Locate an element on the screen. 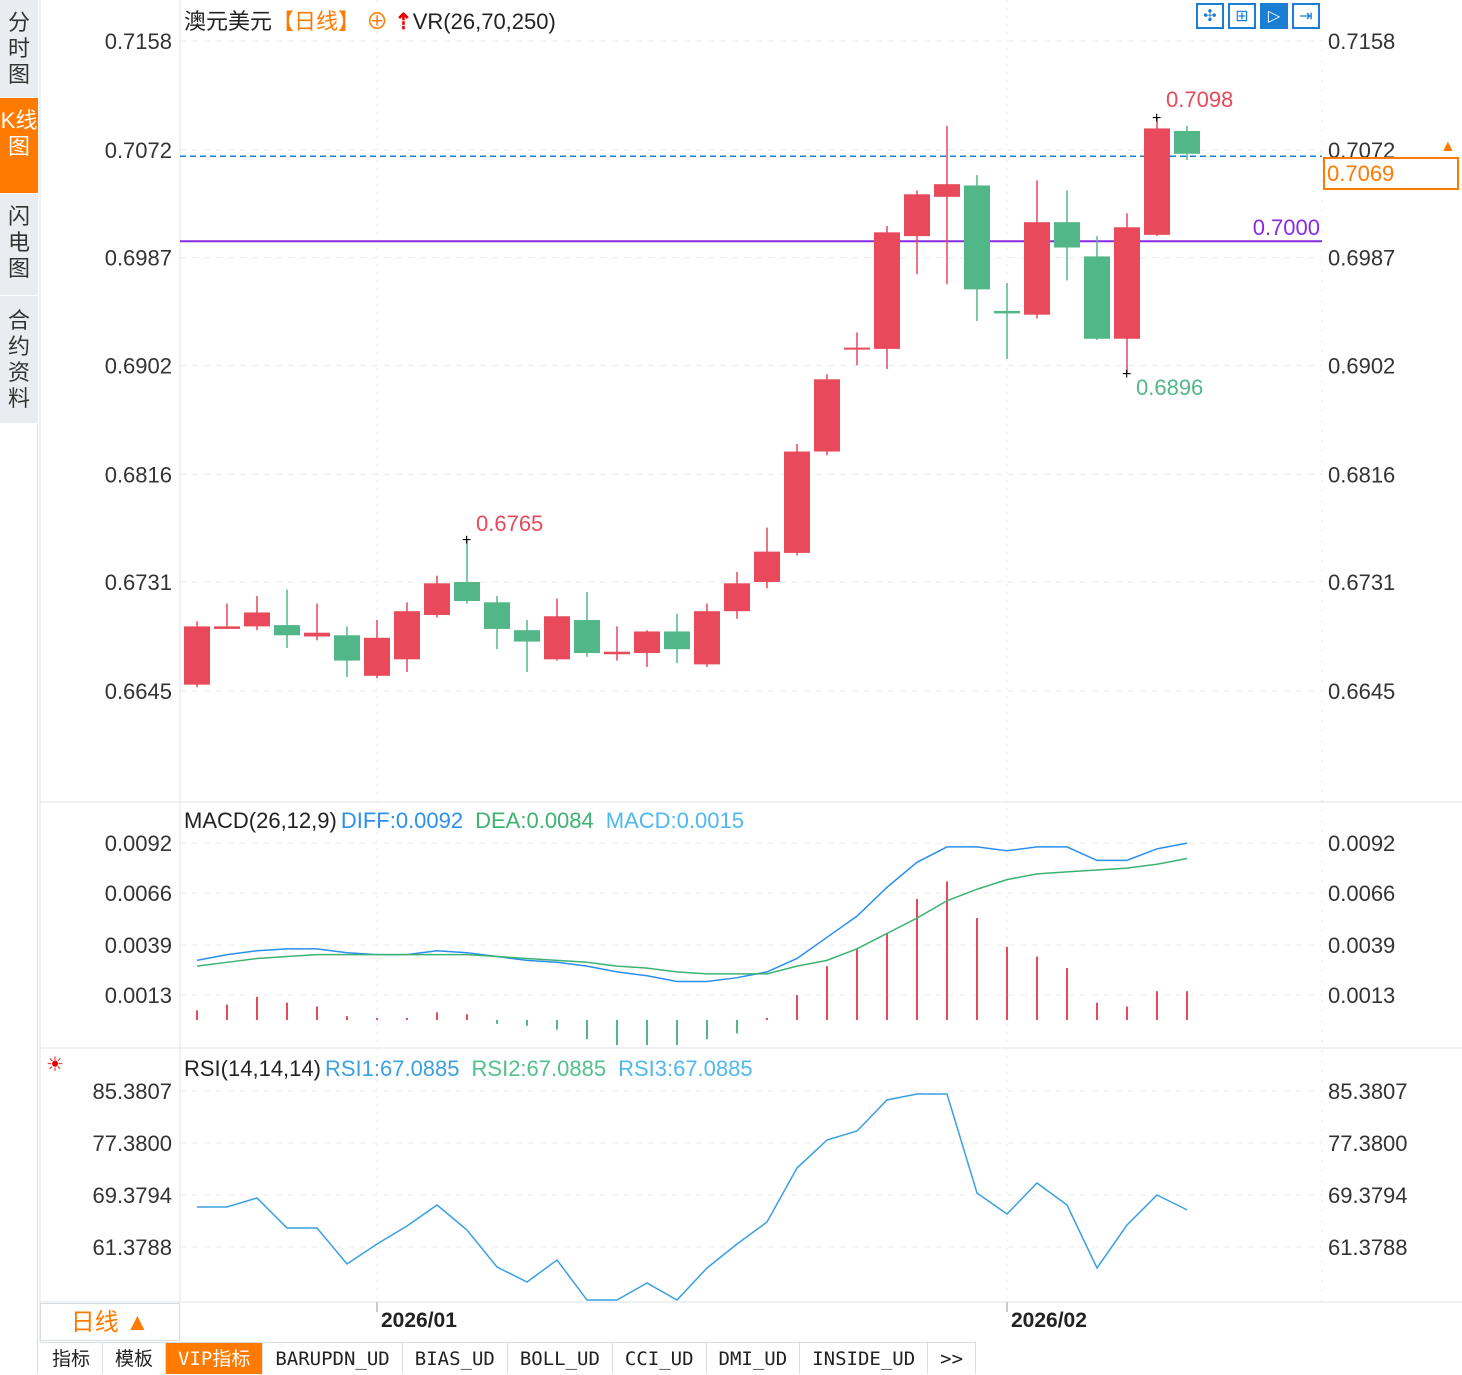  y-tick-left: 0.6645 is located at coordinates (138, 691).